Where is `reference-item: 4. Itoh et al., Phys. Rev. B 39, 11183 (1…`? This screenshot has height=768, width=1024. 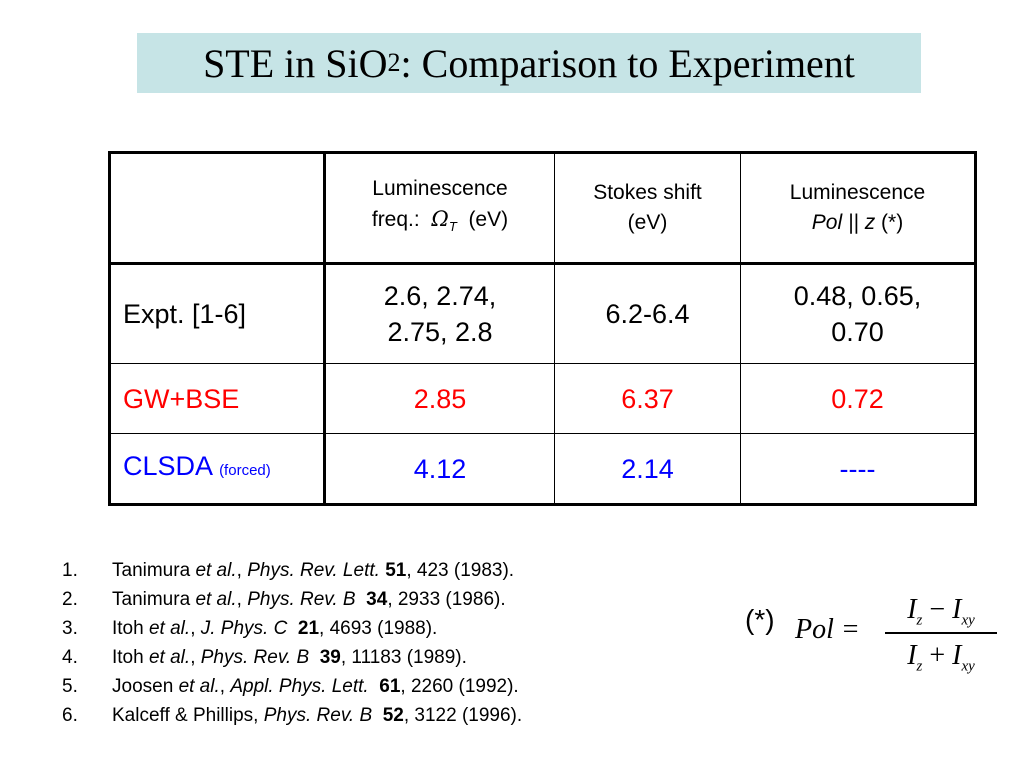 reference-item: 4. Itoh et al., Phys. Rev. B 39, 11183 (1… is located at coordinates (264, 657).